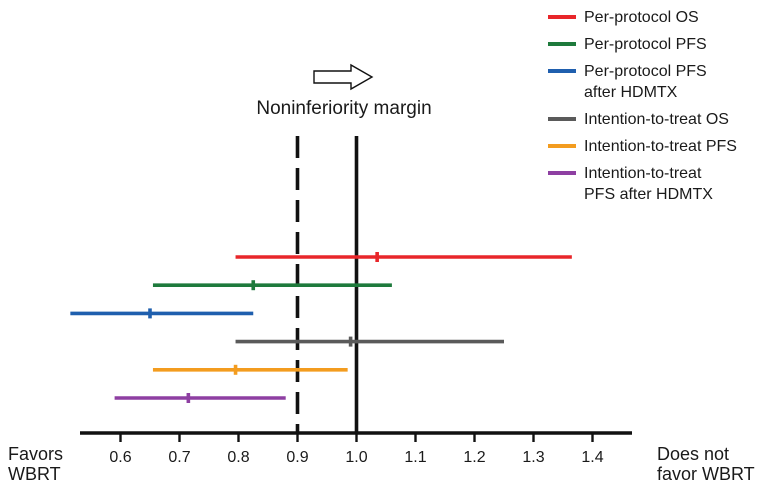  I want to click on legend-label: Intention-to-treat OS, so click(656, 119).